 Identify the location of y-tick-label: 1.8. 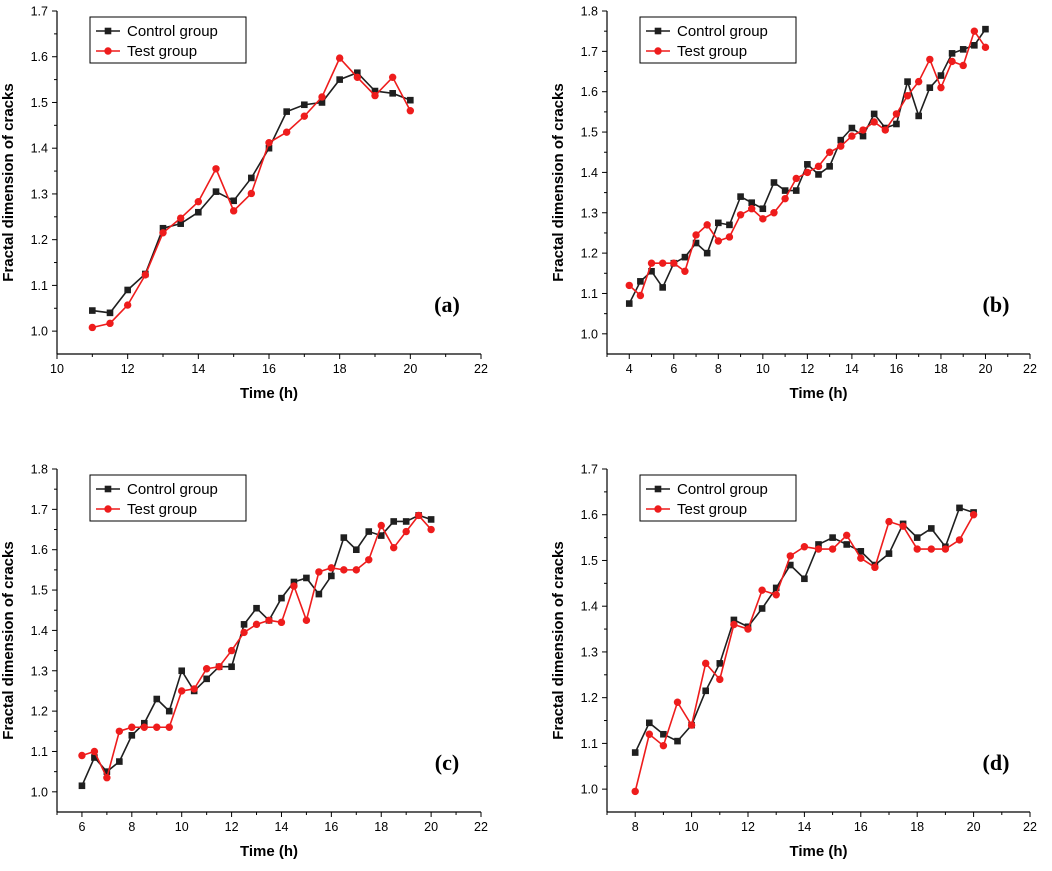
(589, 12).